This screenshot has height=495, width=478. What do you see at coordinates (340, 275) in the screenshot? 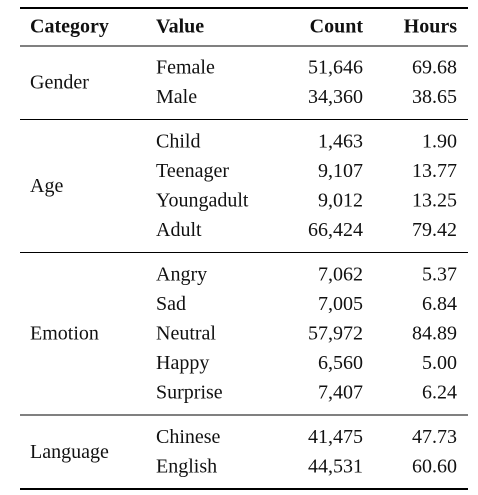
I see `cell: 7,062` at bounding box center [340, 275].